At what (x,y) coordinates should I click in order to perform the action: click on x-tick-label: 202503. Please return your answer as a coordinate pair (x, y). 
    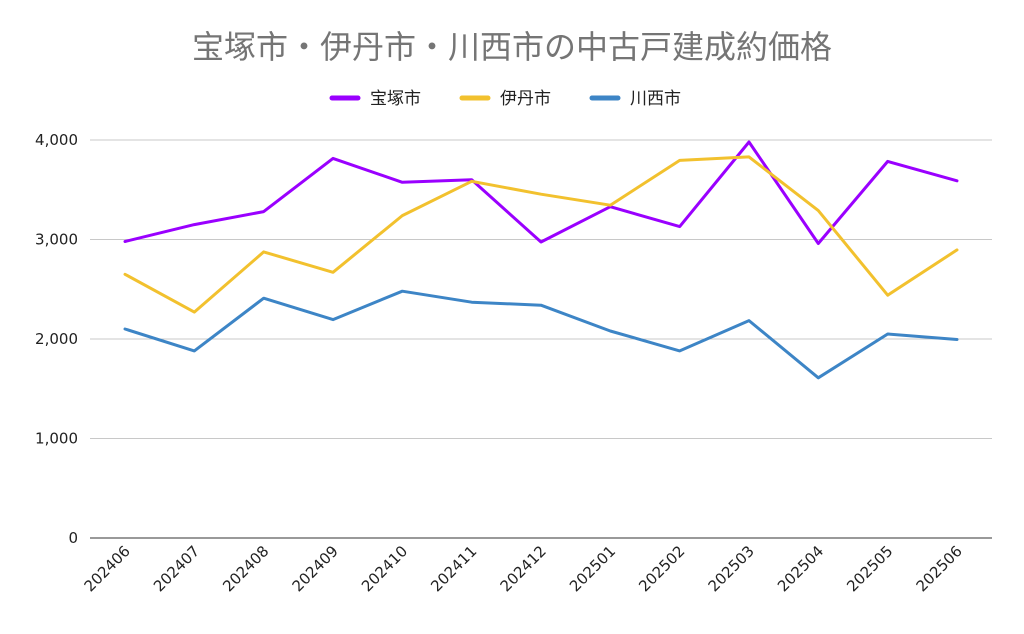
    Looking at the image, I should click on (731, 568).